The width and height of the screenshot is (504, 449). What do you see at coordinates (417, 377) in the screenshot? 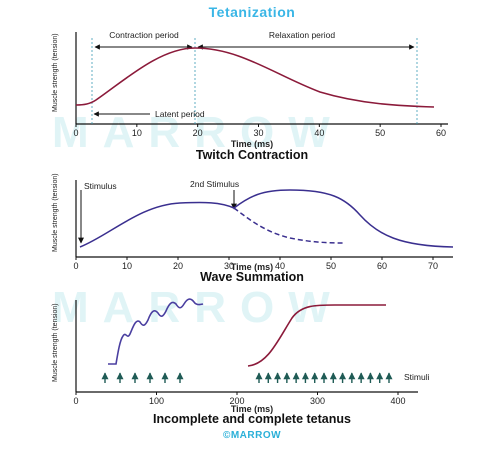
I see `stimuli-label: Stimuli` at bounding box center [417, 377].